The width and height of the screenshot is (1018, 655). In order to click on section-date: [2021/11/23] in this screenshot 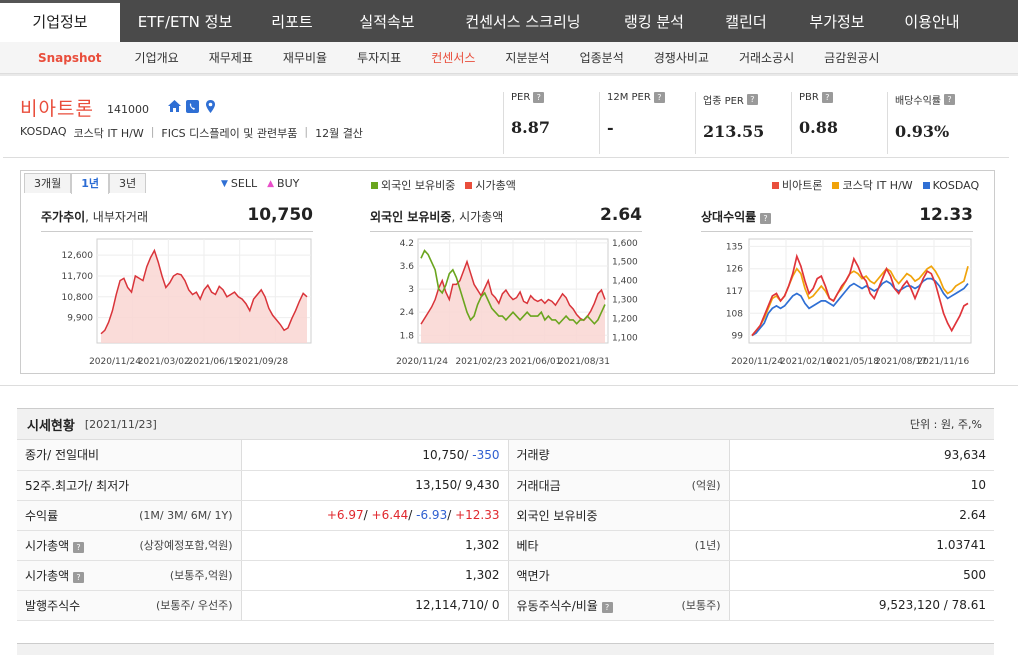, I will do `click(120, 424)`.